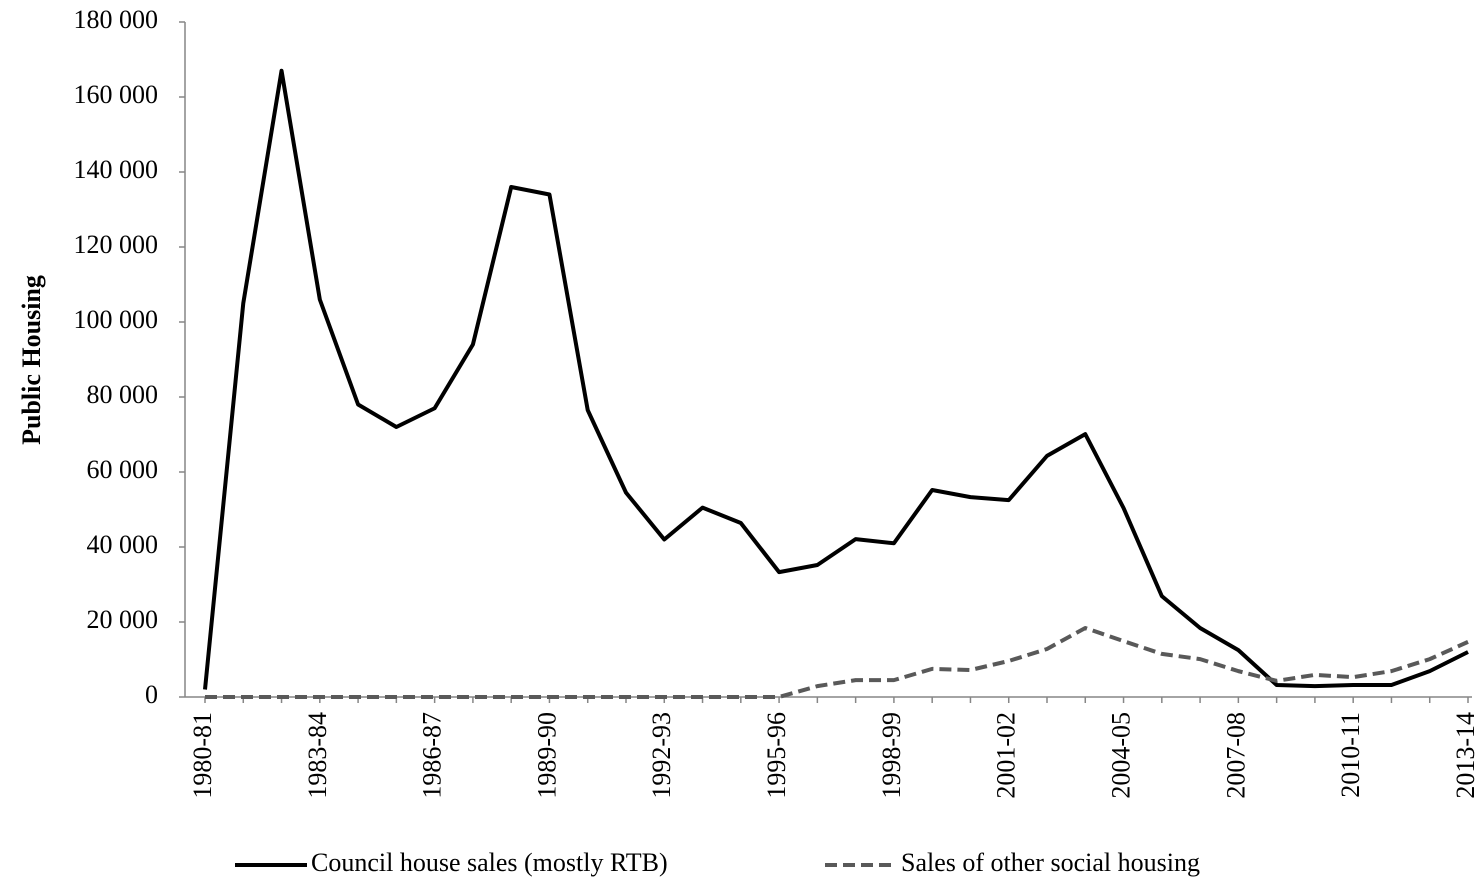  I want to click on y-tick-label: 160 000, so click(116, 94).